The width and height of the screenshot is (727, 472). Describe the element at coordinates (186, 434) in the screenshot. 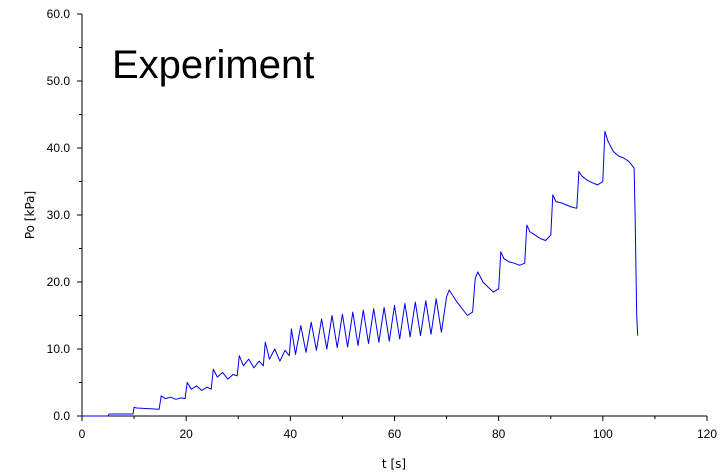

I see `x-tick-label: 20` at that location.